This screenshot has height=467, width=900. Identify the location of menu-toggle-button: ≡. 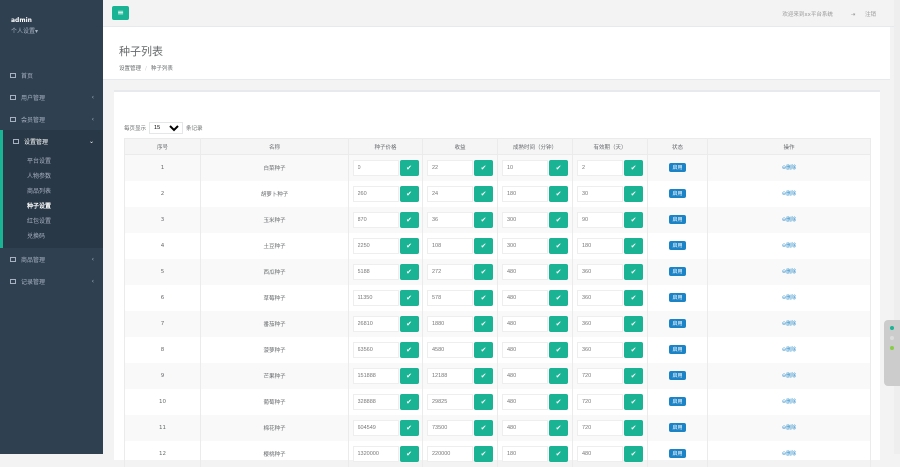
(120, 13).